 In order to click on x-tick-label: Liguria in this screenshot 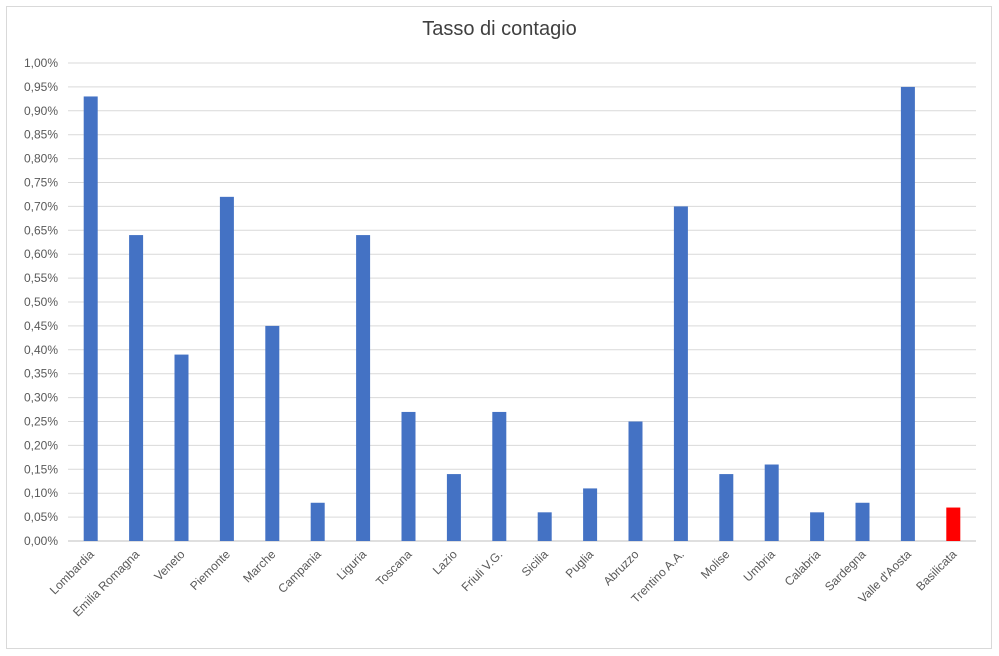, I will do `click(352, 565)`.